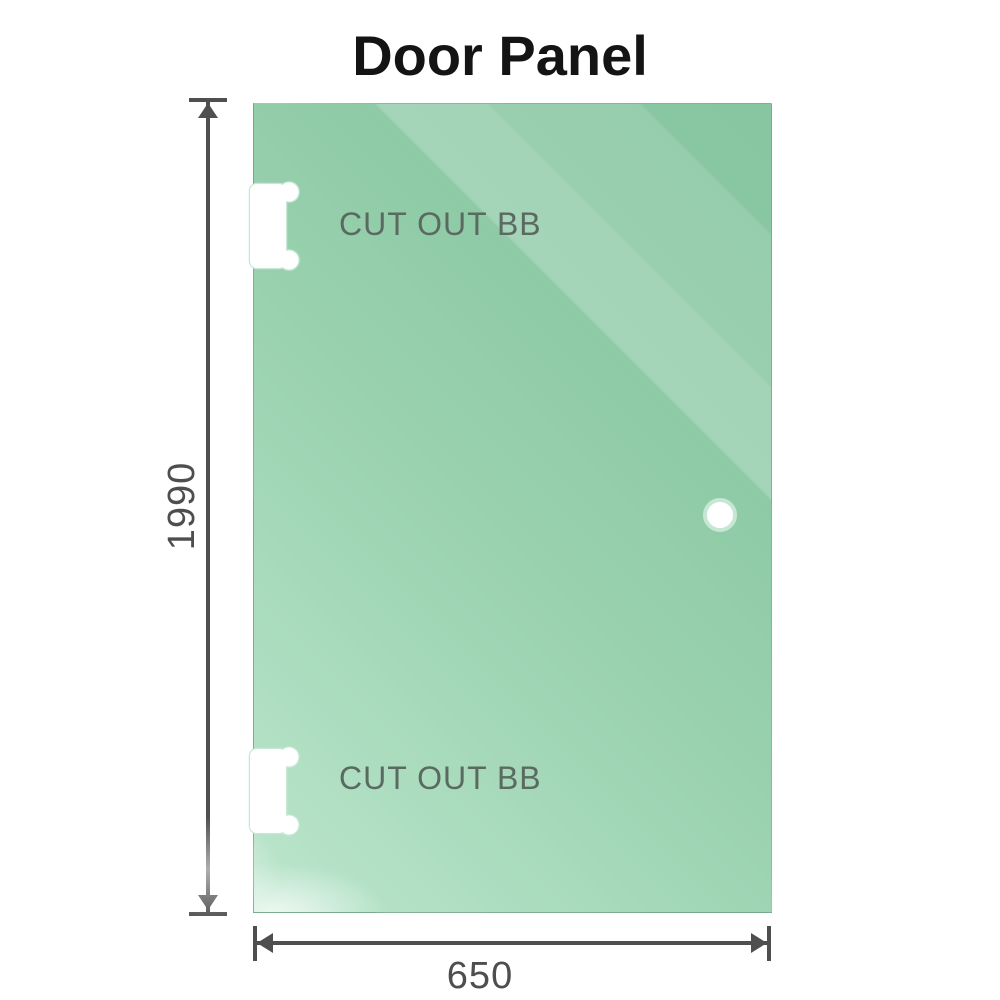 This screenshot has width=1000, height=1000. What do you see at coordinates (440, 224) in the screenshot?
I see `cutout-label-top: CUT OUT BB` at bounding box center [440, 224].